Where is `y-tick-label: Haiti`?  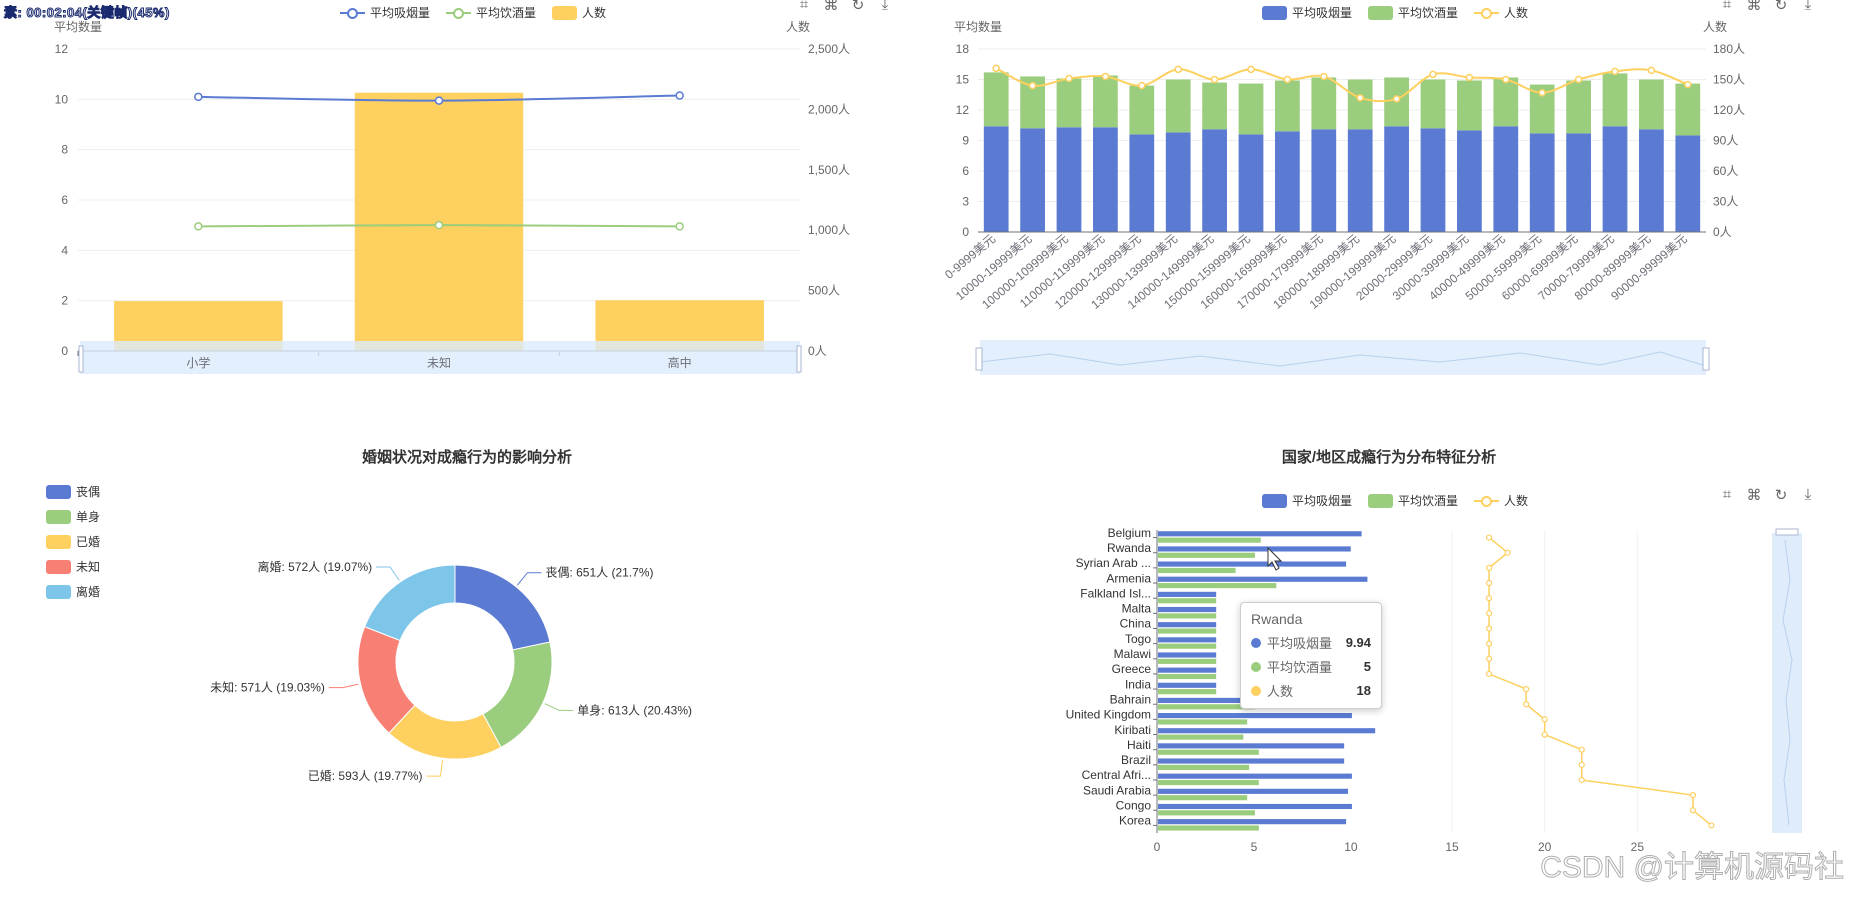
y-tick-label: Haiti is located at coordinates (1139, 745).